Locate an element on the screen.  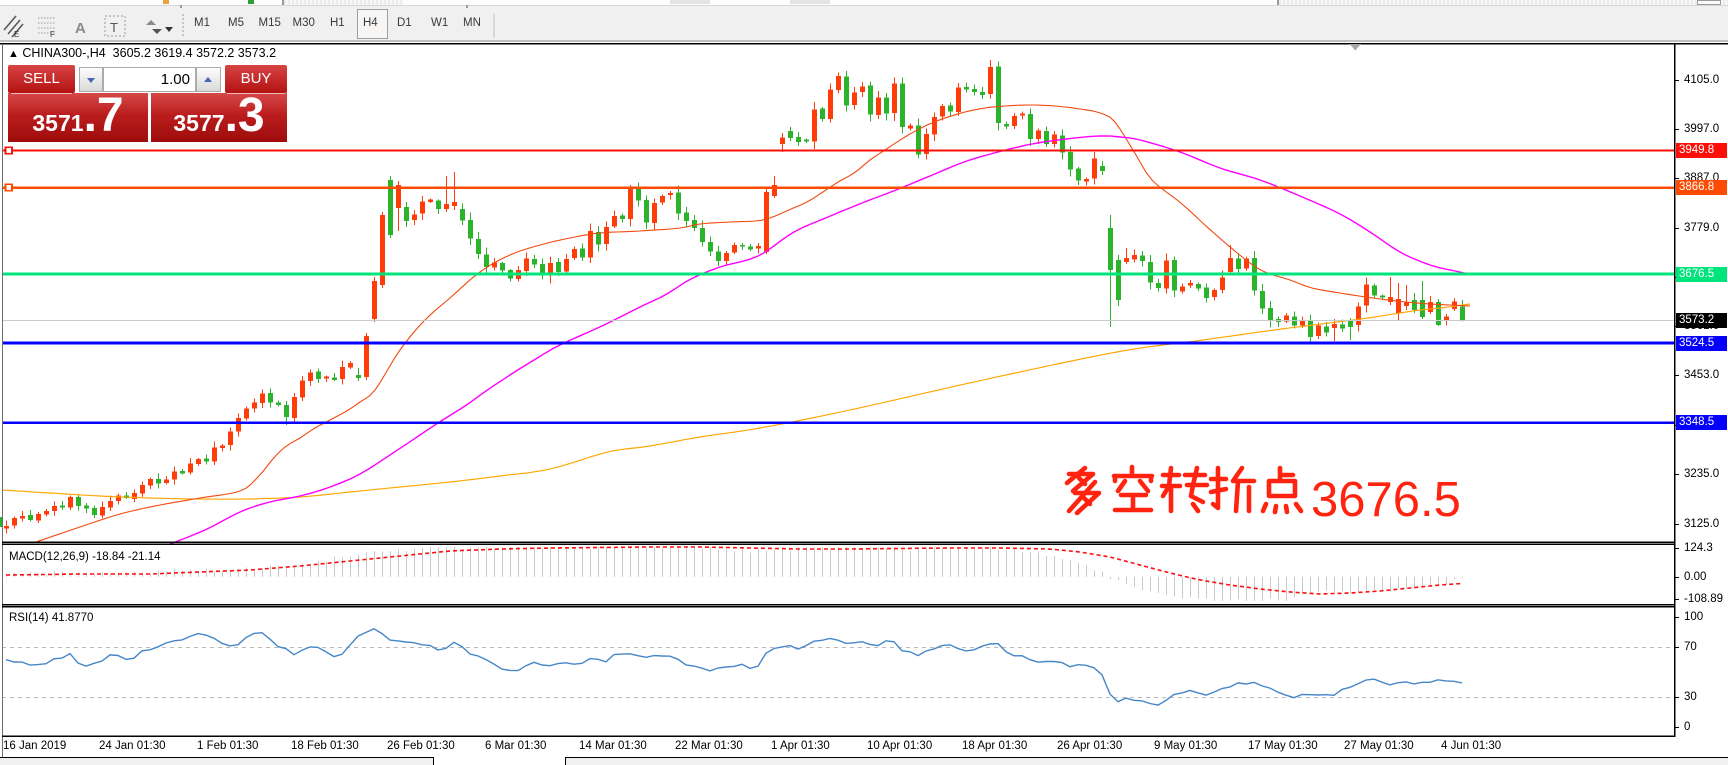
svg-text: T is located at coordinates (114, 27).